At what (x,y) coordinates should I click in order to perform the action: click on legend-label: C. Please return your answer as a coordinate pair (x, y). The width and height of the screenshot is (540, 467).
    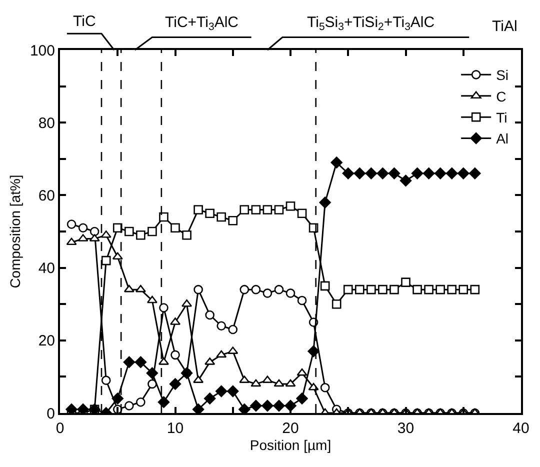
    Looking at the image, I should click on (501, 96).